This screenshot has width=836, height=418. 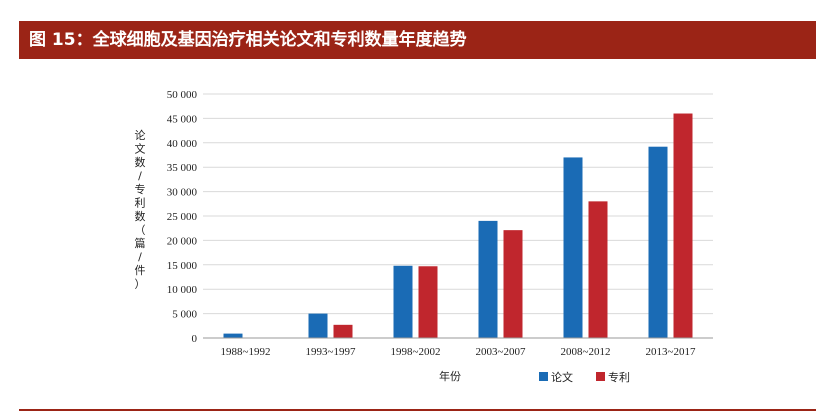 What do you see at coordinates (182, 241) in the screenshot?
I see `y-tick-label: 20 000` at bounding box center [182, 241].